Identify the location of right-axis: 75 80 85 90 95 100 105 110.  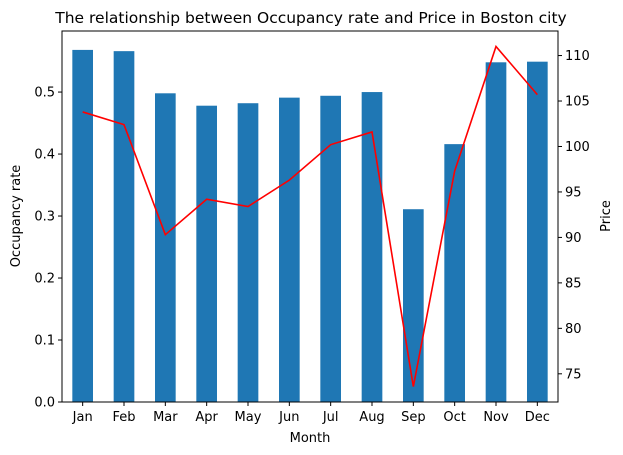
(574, 215).